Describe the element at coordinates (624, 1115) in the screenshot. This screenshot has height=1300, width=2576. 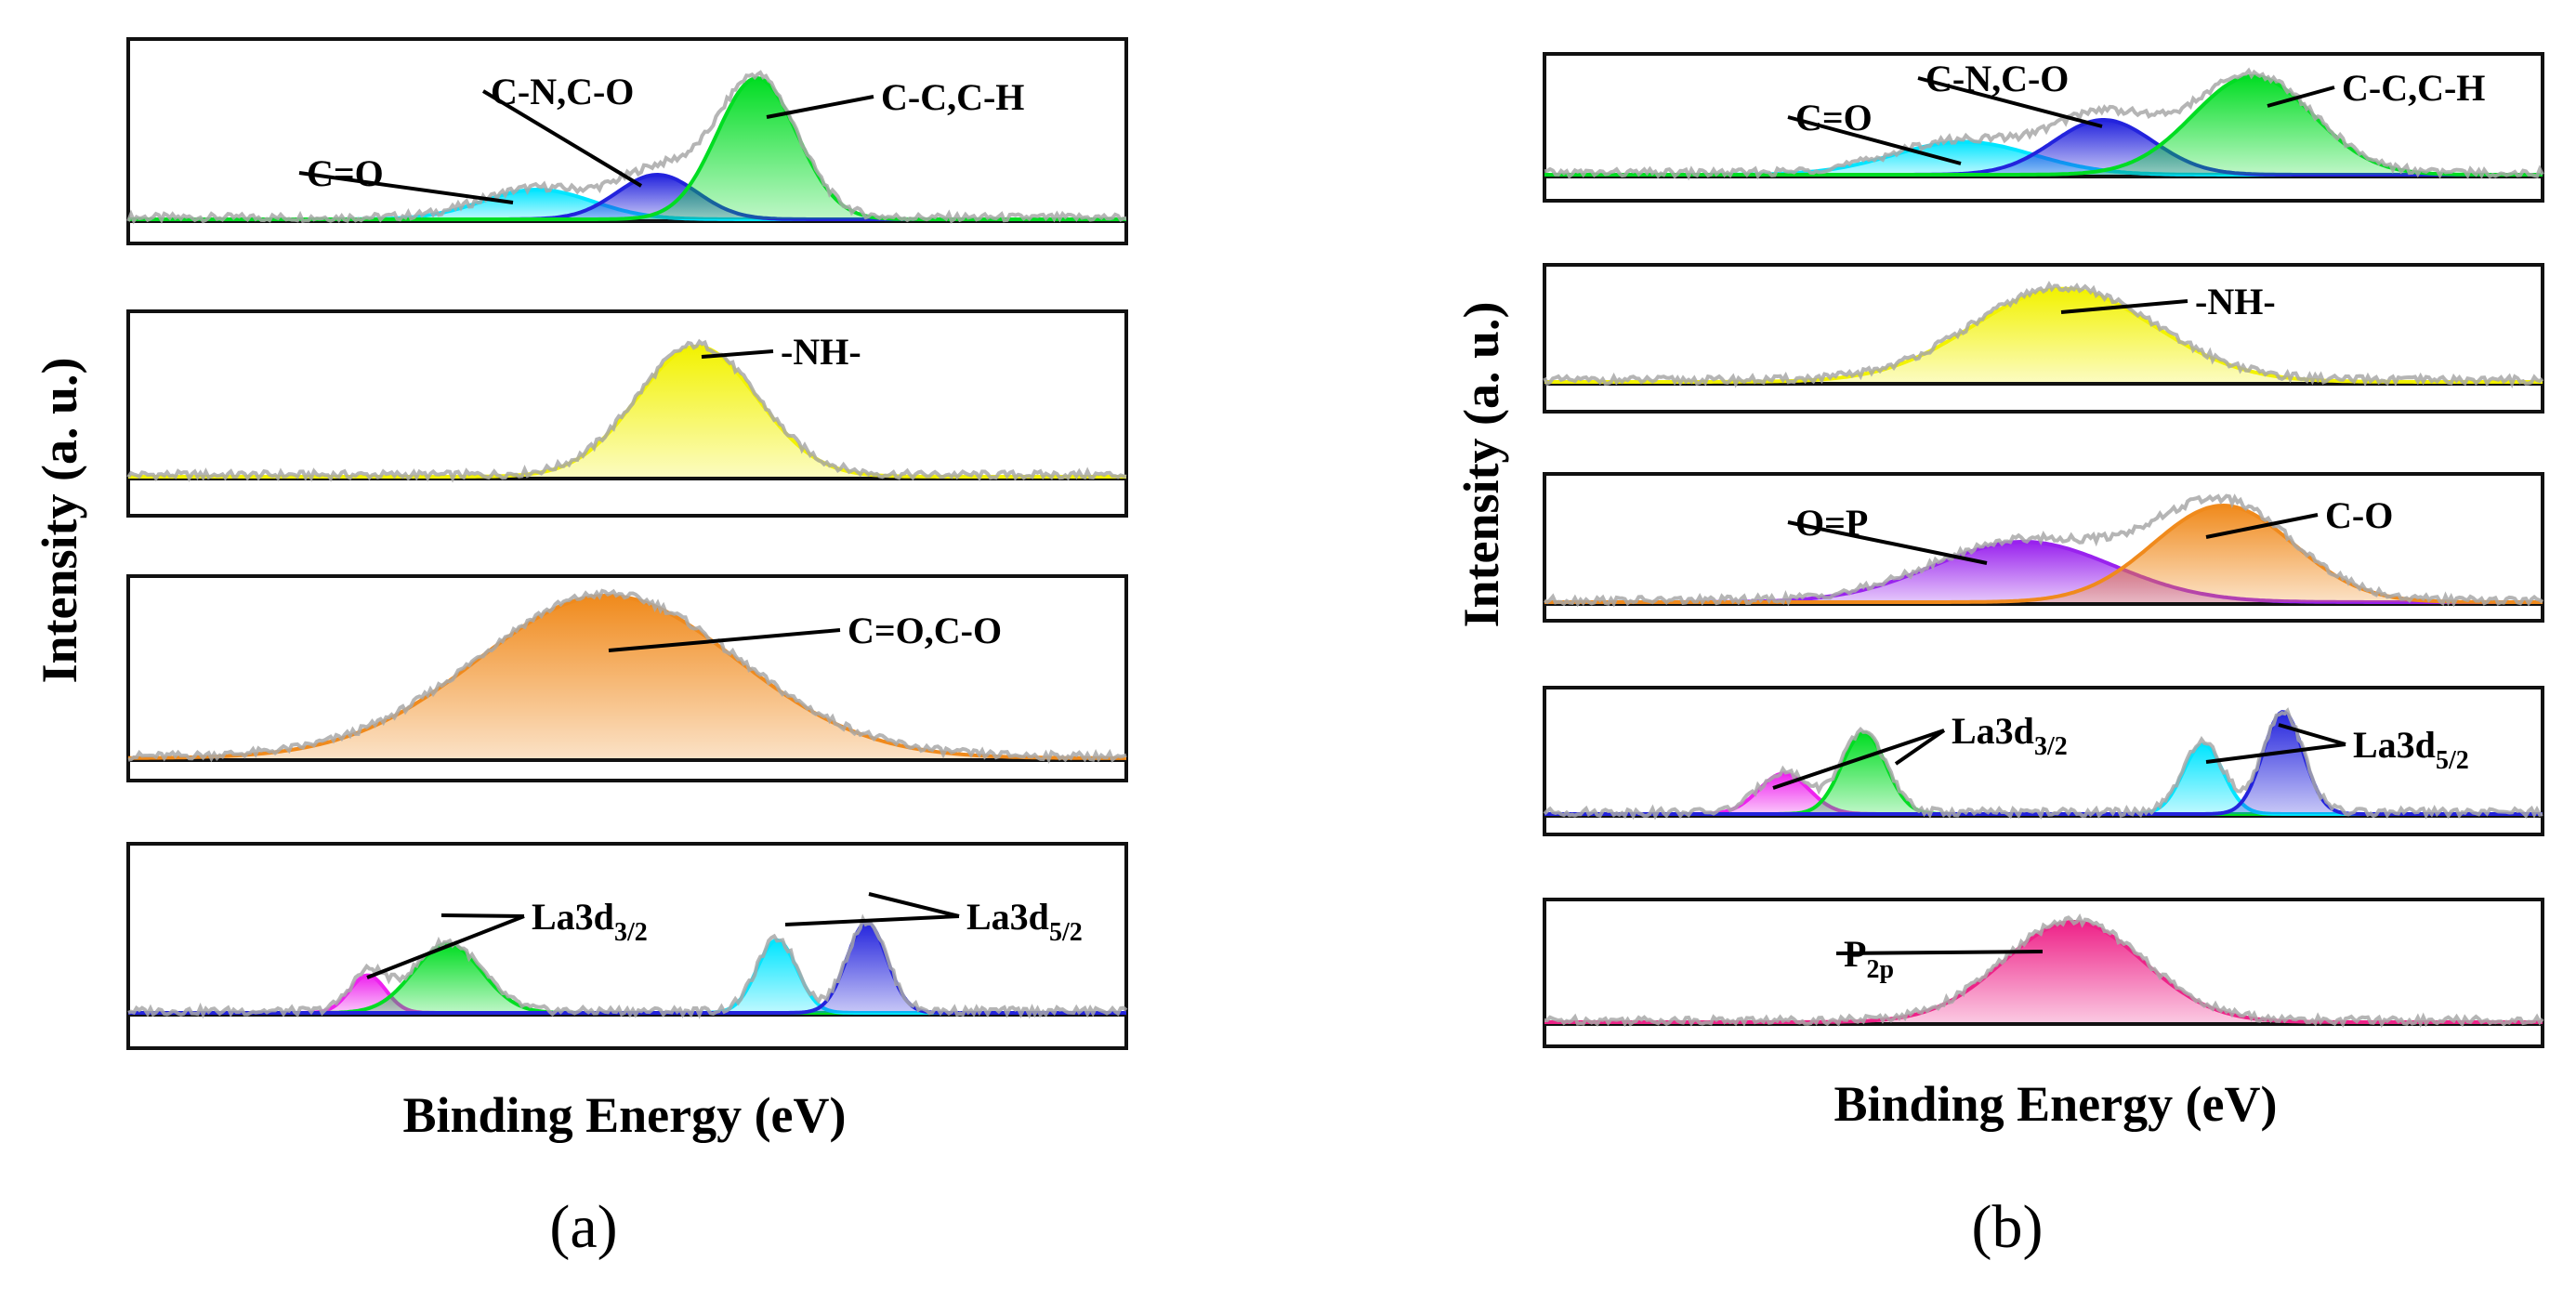
I see `panel-a-xlabel: Binding Energy (eV)` at that location.